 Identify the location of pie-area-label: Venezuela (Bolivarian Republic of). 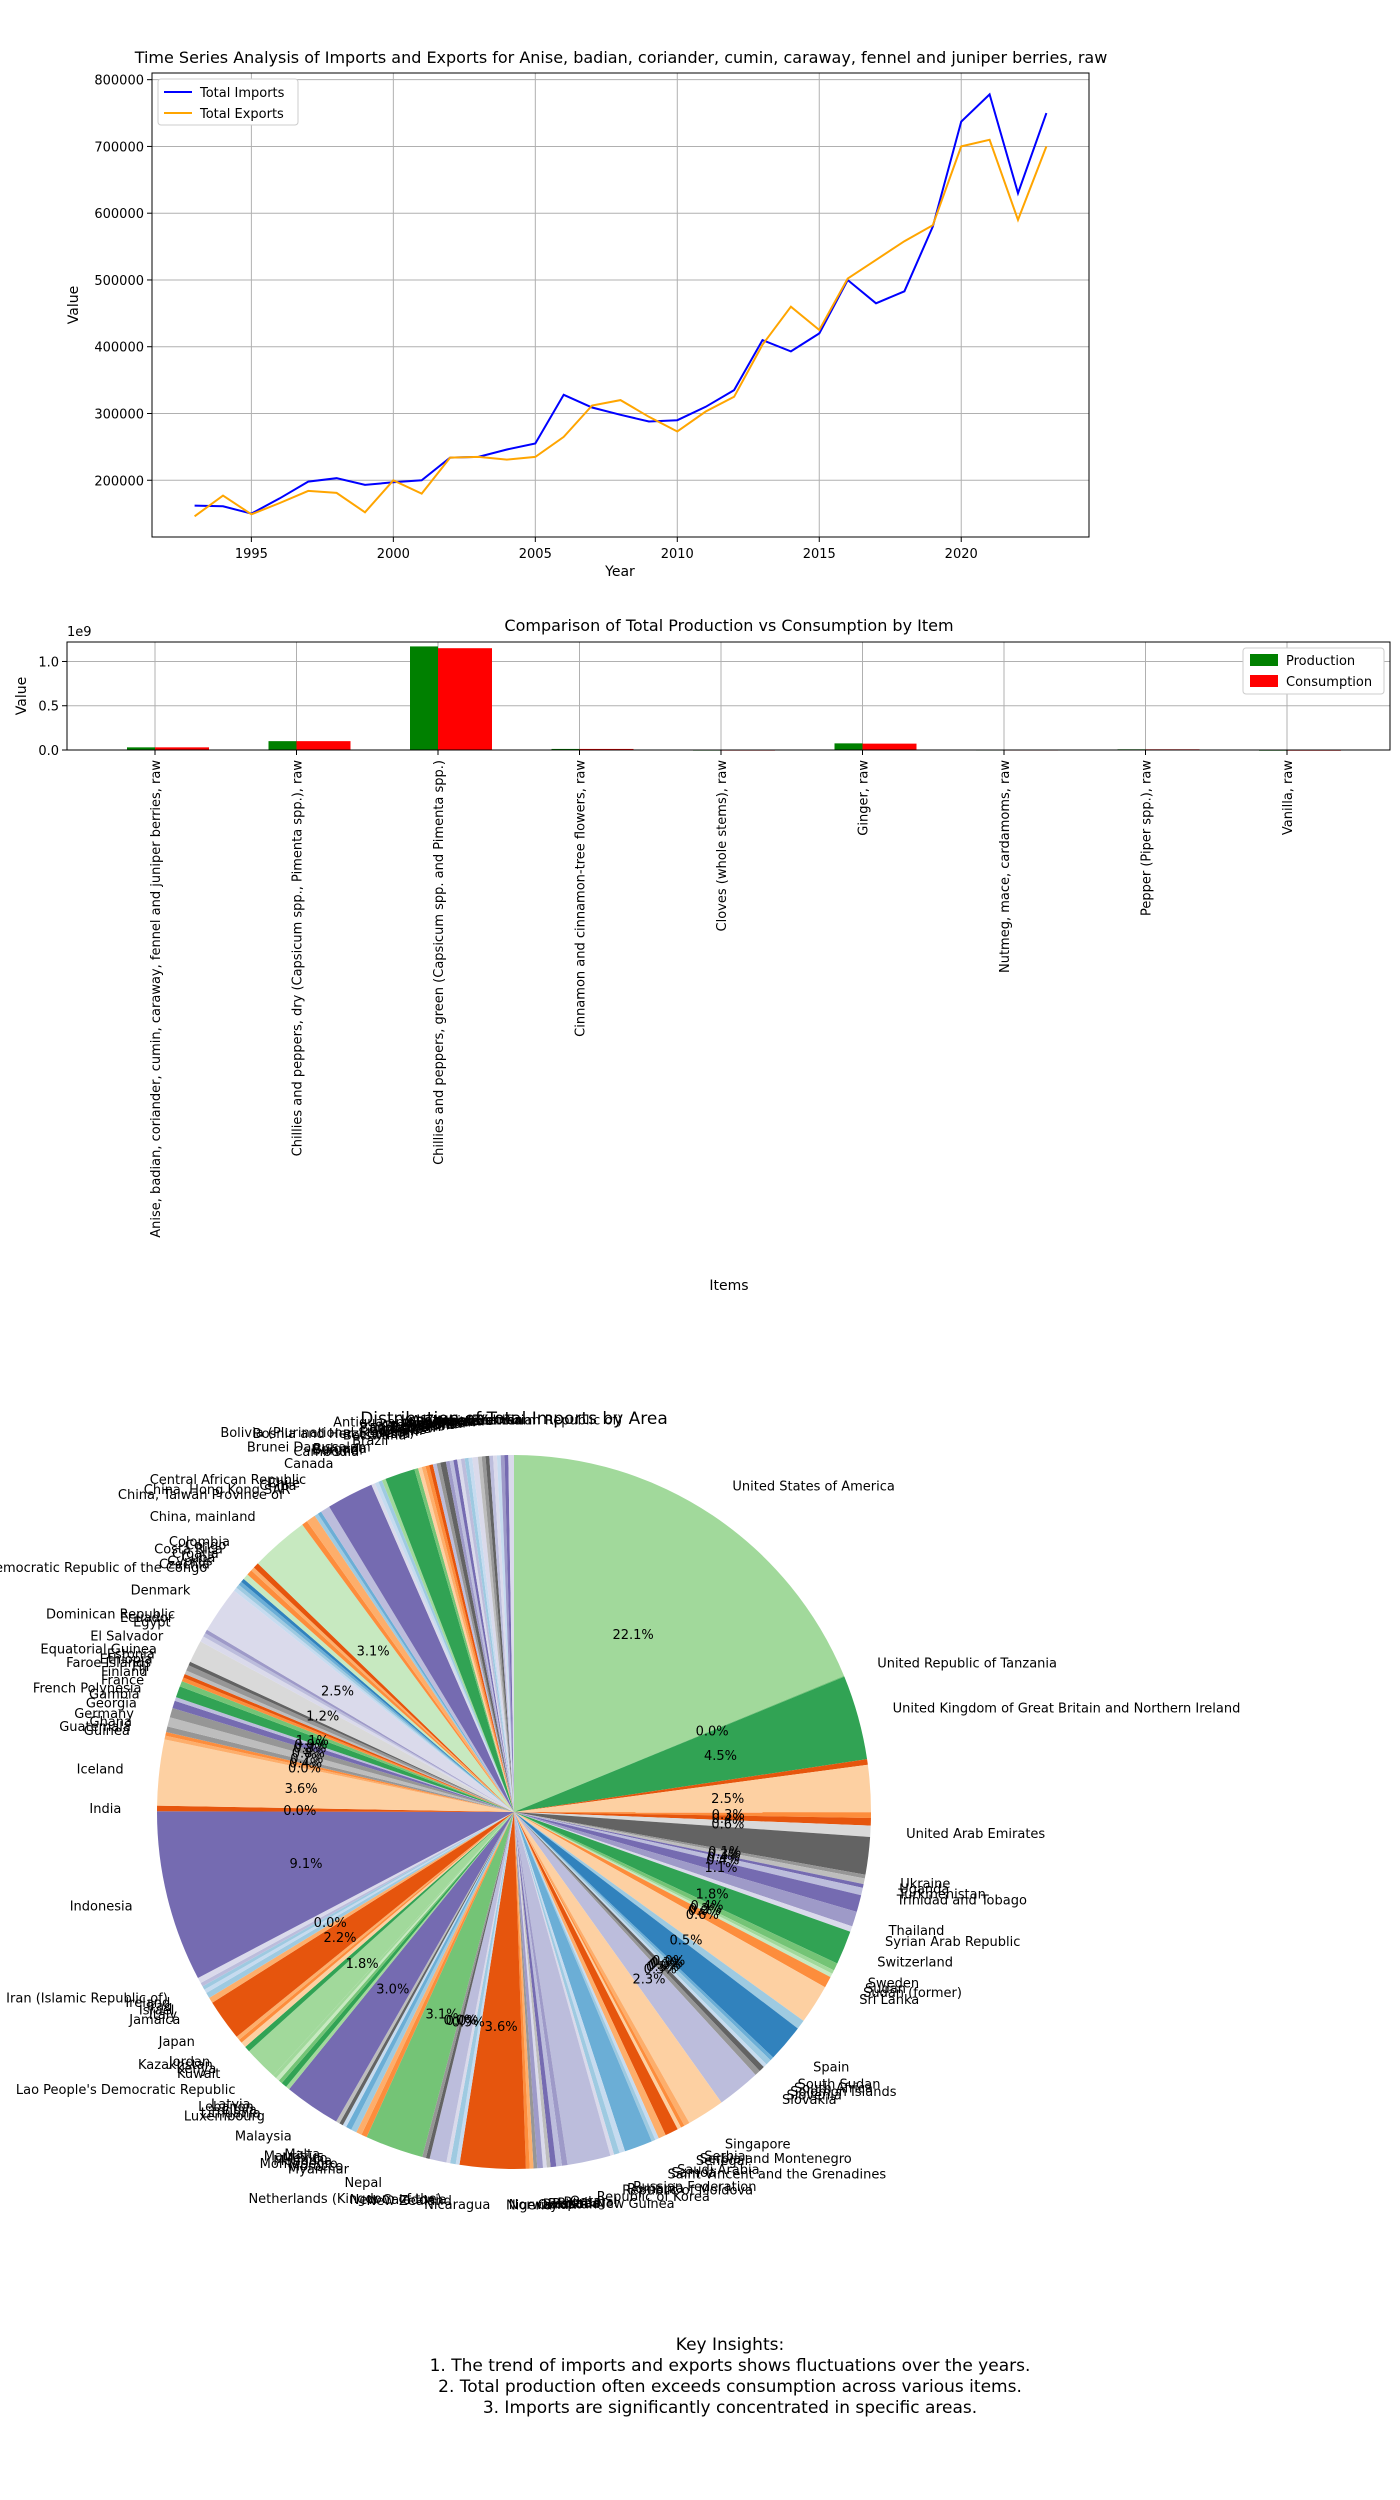
(511, 1420).